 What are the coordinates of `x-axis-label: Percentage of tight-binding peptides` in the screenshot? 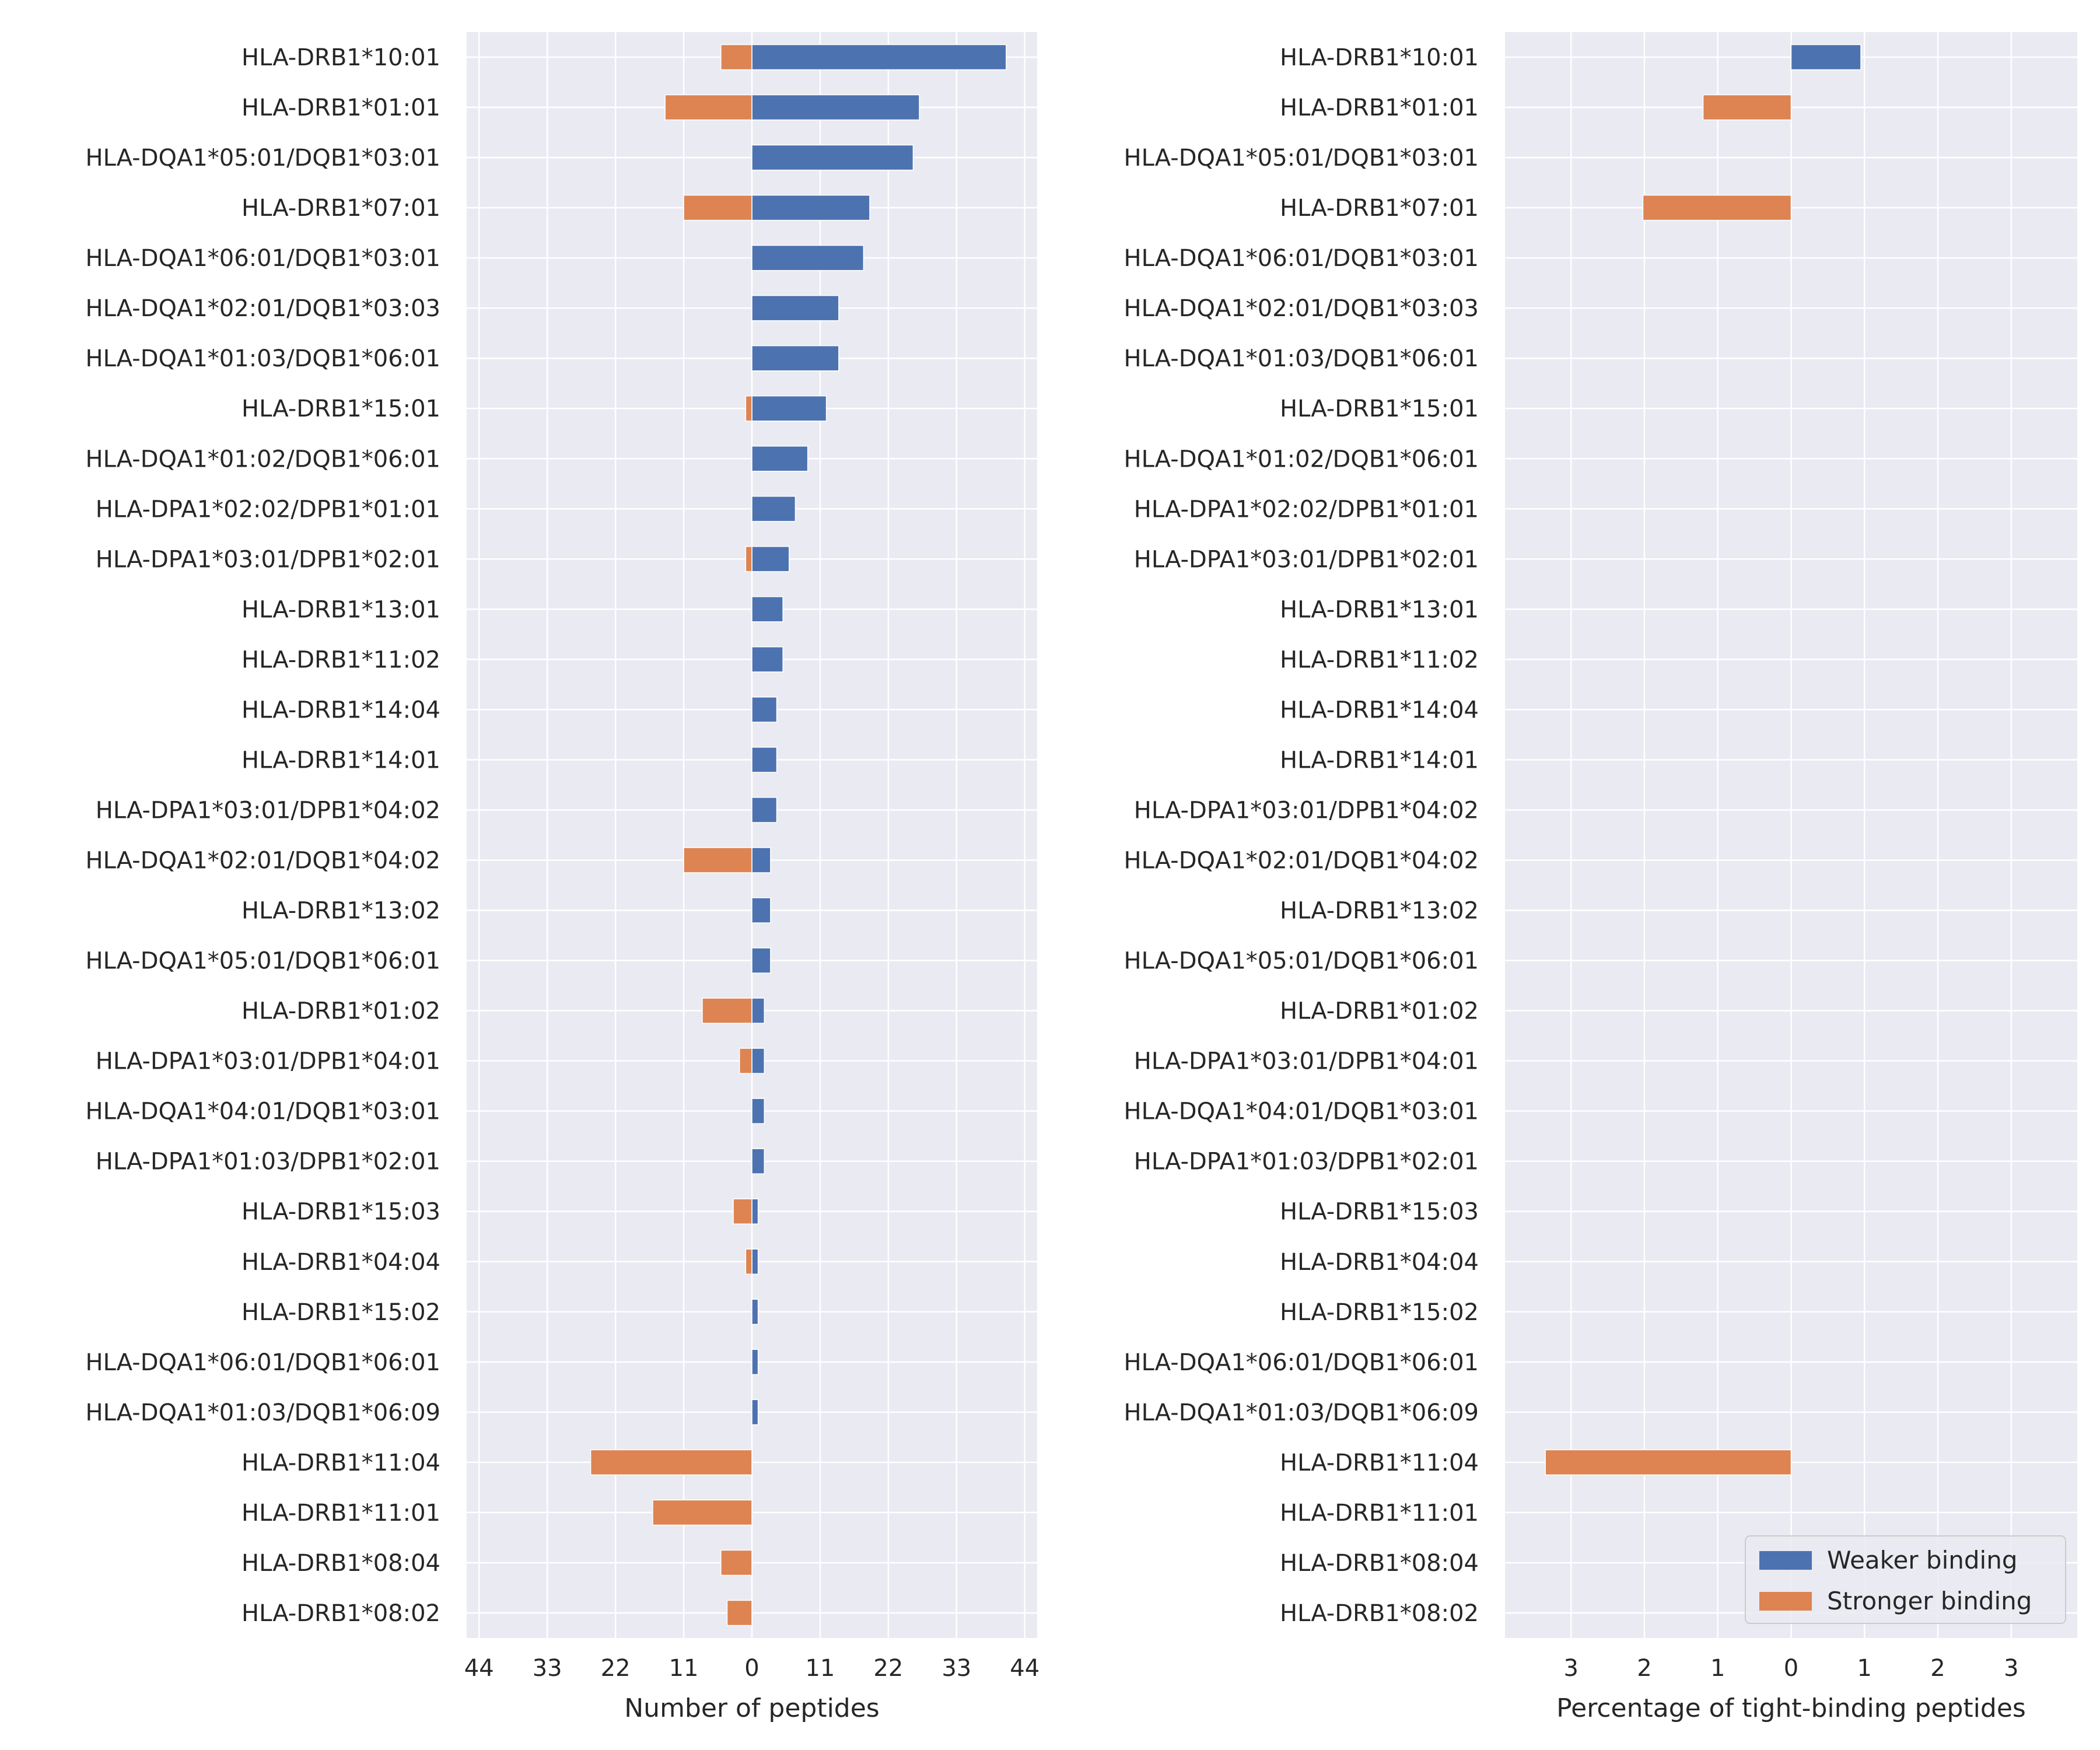 It's located at (1791, 1708).